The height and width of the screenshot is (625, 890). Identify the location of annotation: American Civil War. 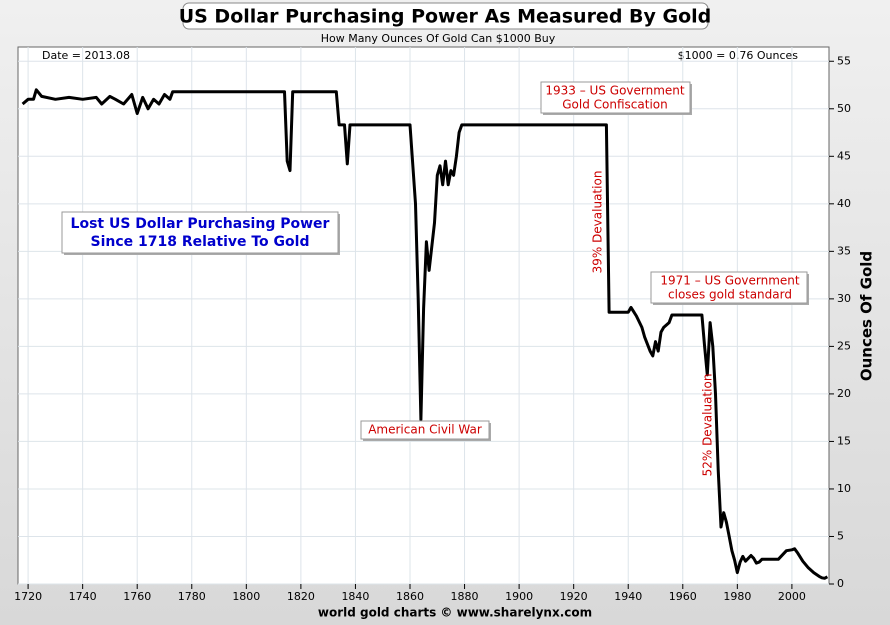
(425, 430).